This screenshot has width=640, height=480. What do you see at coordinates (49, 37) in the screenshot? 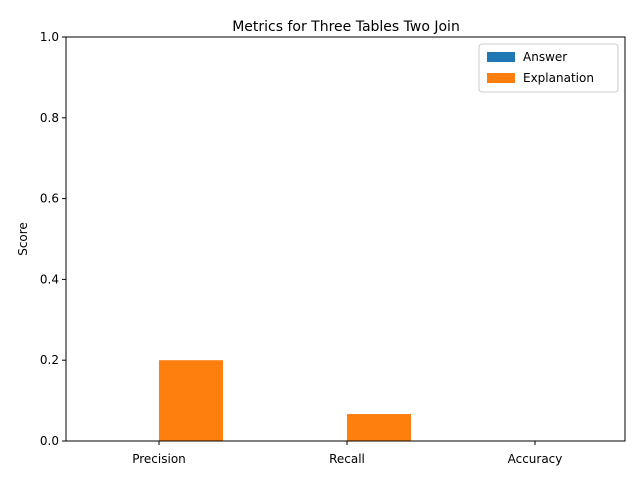
I see `y-tick-label: 1.0` at bounding box center [49, 37].